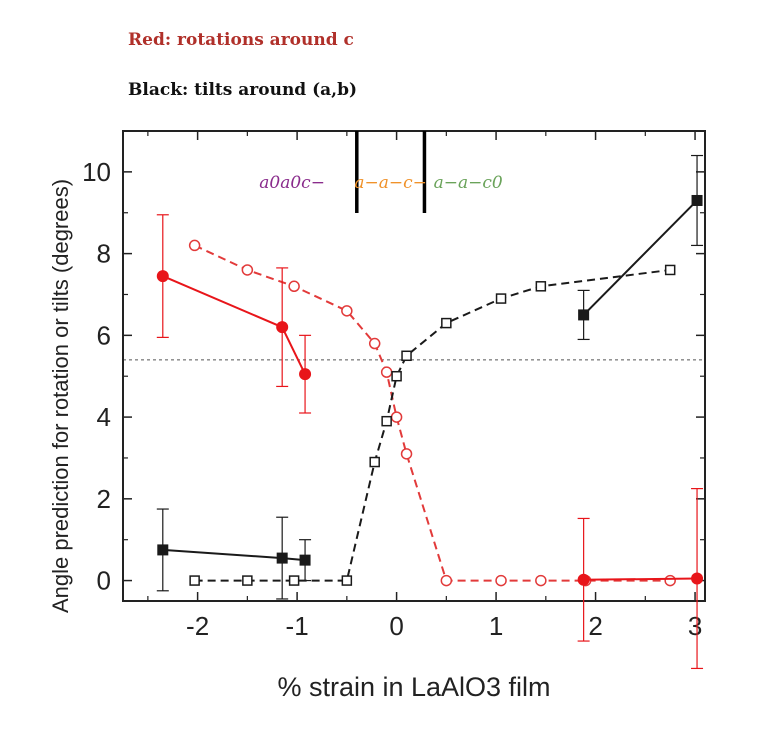  I want to click on tilt-solid-line, so click(640, 257).